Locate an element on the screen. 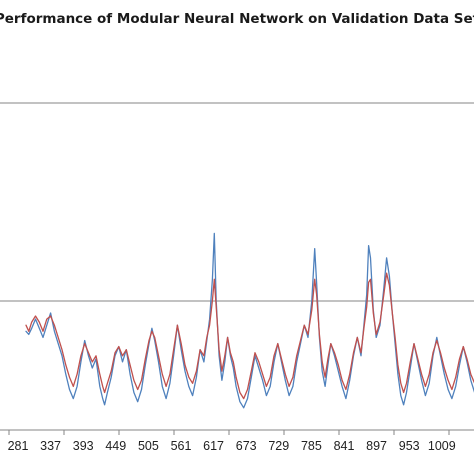 Image resolution: width=474 pixels, height=474 pixels. x-tick-label-673: 673 is located at coordinates (246, 446).